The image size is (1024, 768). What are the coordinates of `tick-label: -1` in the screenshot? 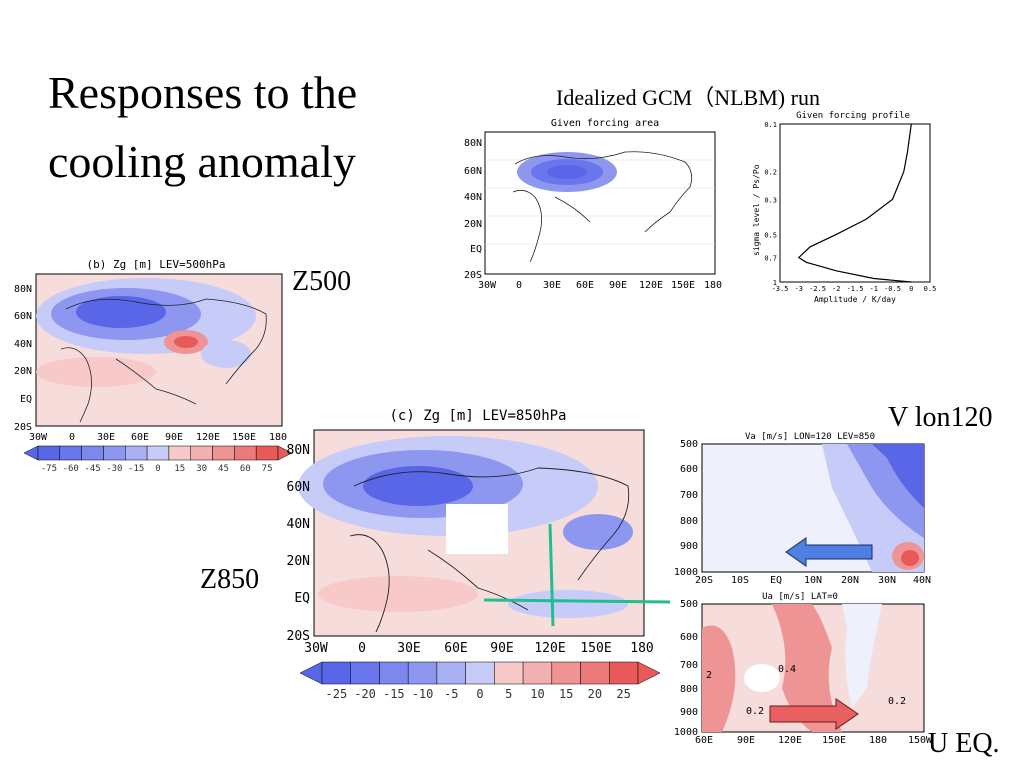 It's located at (874, 289).